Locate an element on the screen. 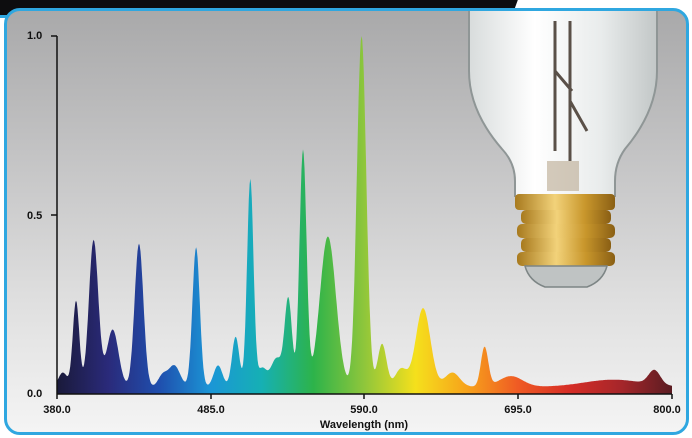  x-tick-label: 590.0 is located at coordinates (364, 410).